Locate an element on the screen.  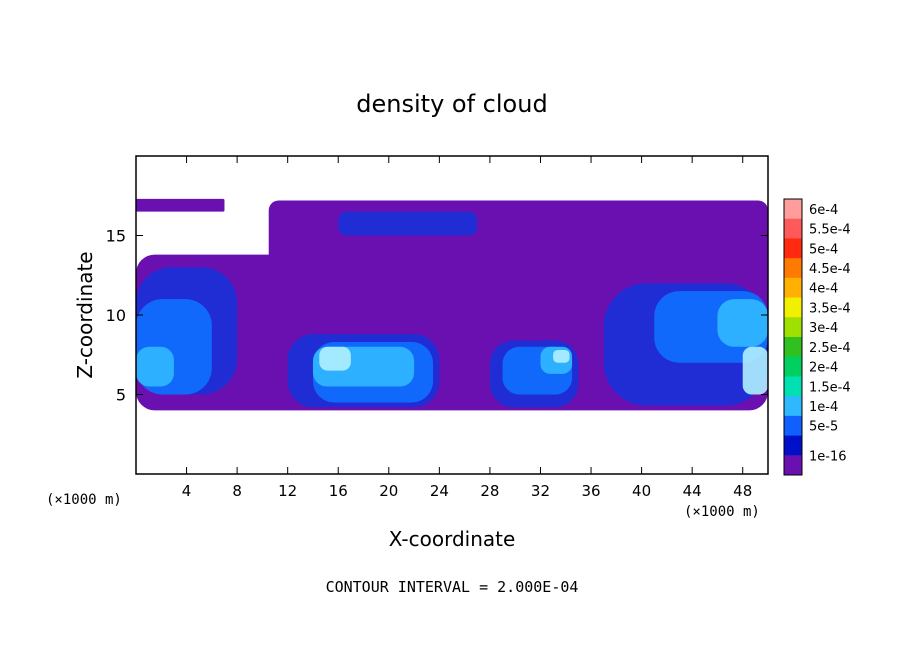
colorbar-label-2.5e-4: 2.5e-4 is located at coordinates (830, 348).